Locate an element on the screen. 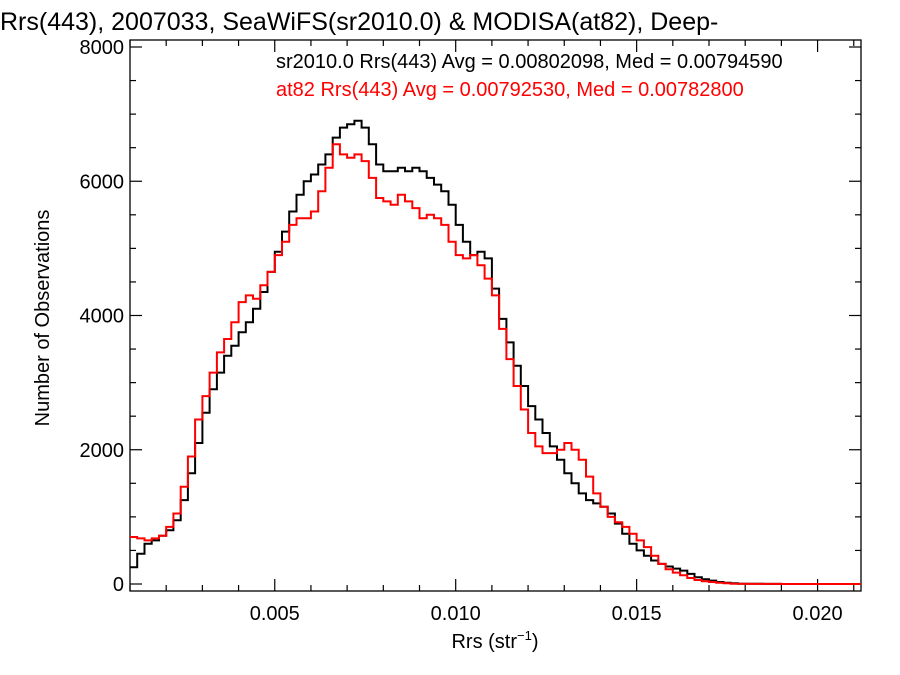 Image resolution: width=900 pixels, height=675 pixels. y-axis-label: Number of Observations is located at coordinates (43, 318).